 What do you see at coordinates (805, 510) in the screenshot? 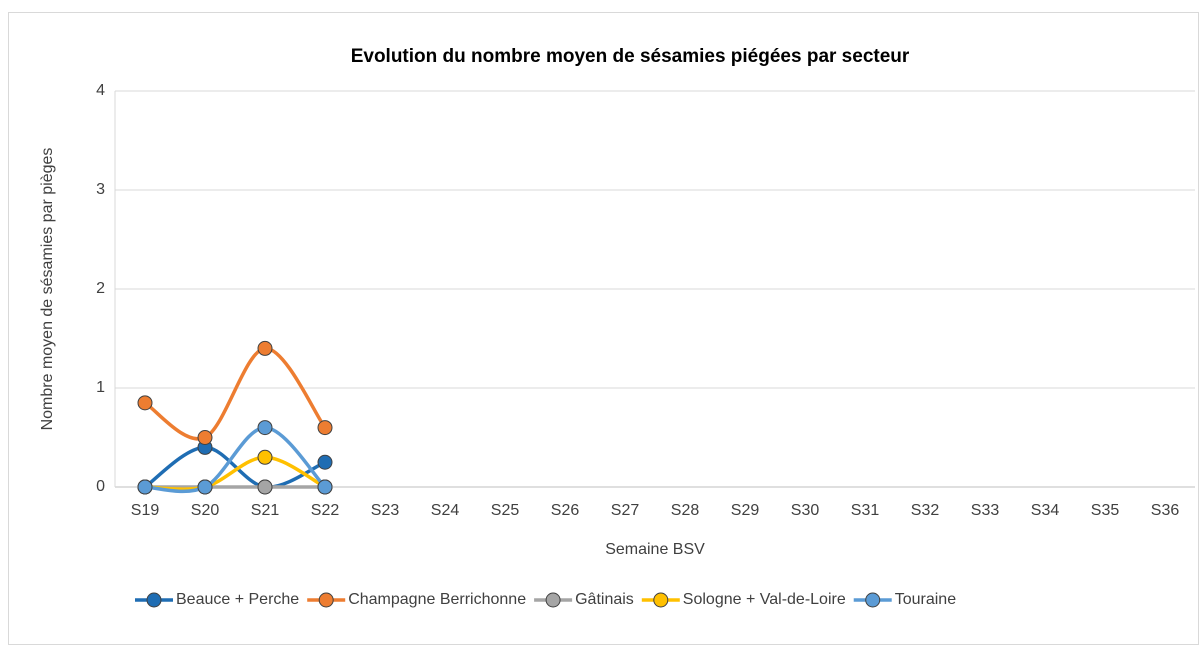
I see `x-tick-label: S30` at bounding box center [805, 510].